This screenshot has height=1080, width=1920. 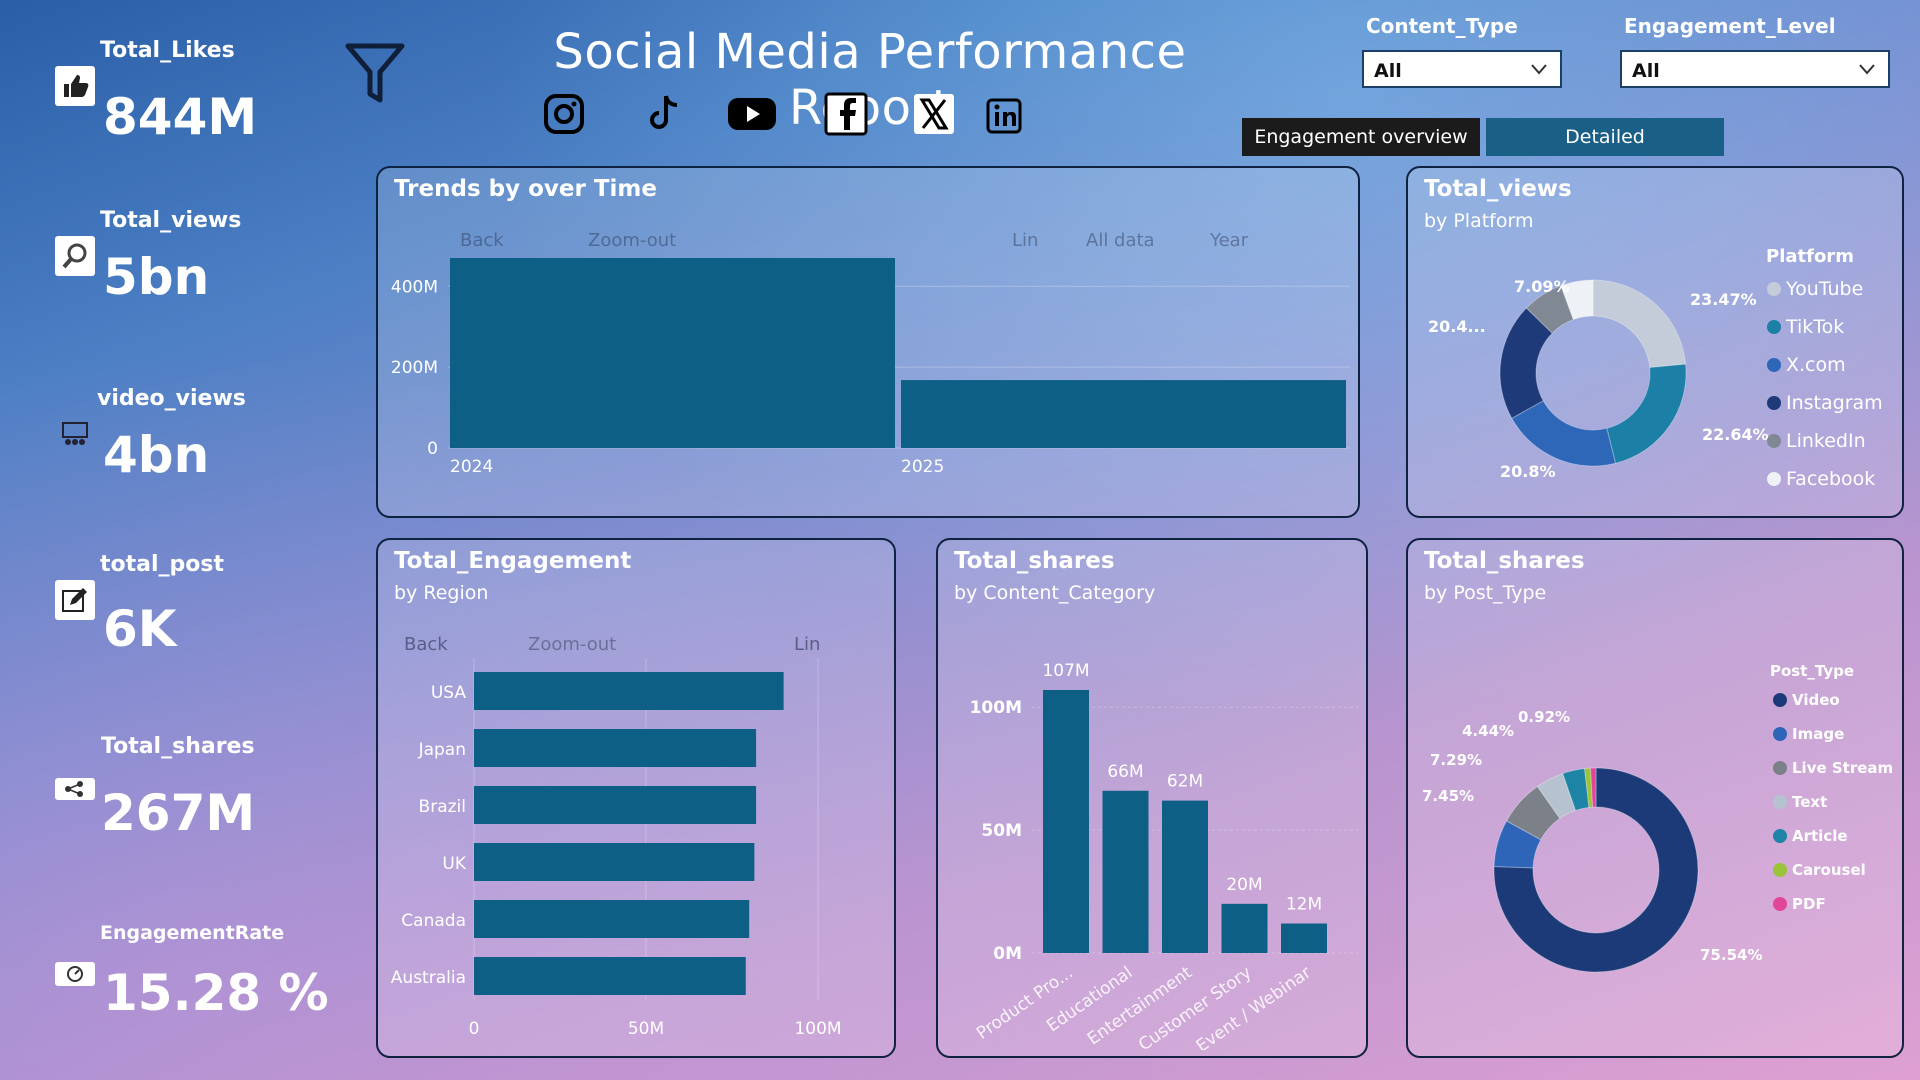 What do you see at coordinates (1229, 240) in the screenshot?
I see `year-dropdown: Year` at bounding box center [1229, 240].